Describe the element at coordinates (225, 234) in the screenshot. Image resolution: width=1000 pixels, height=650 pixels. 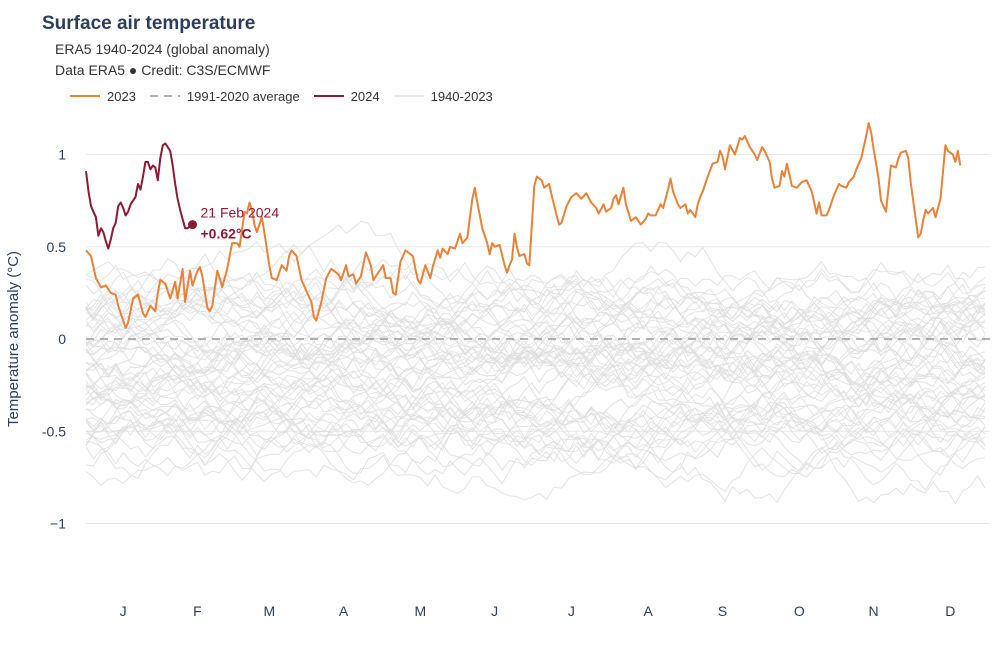
I see `annotation-value-label: +0.62°C` at that location.